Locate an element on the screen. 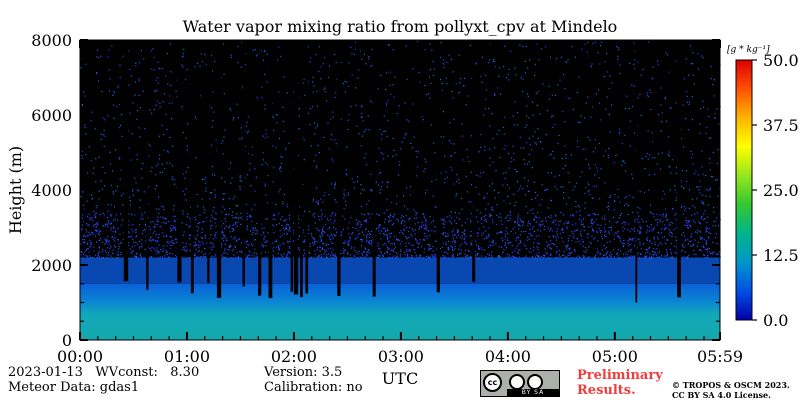 This screenshot has height=400, width=800. colorbar-bar is located at coordinates (744, 190).